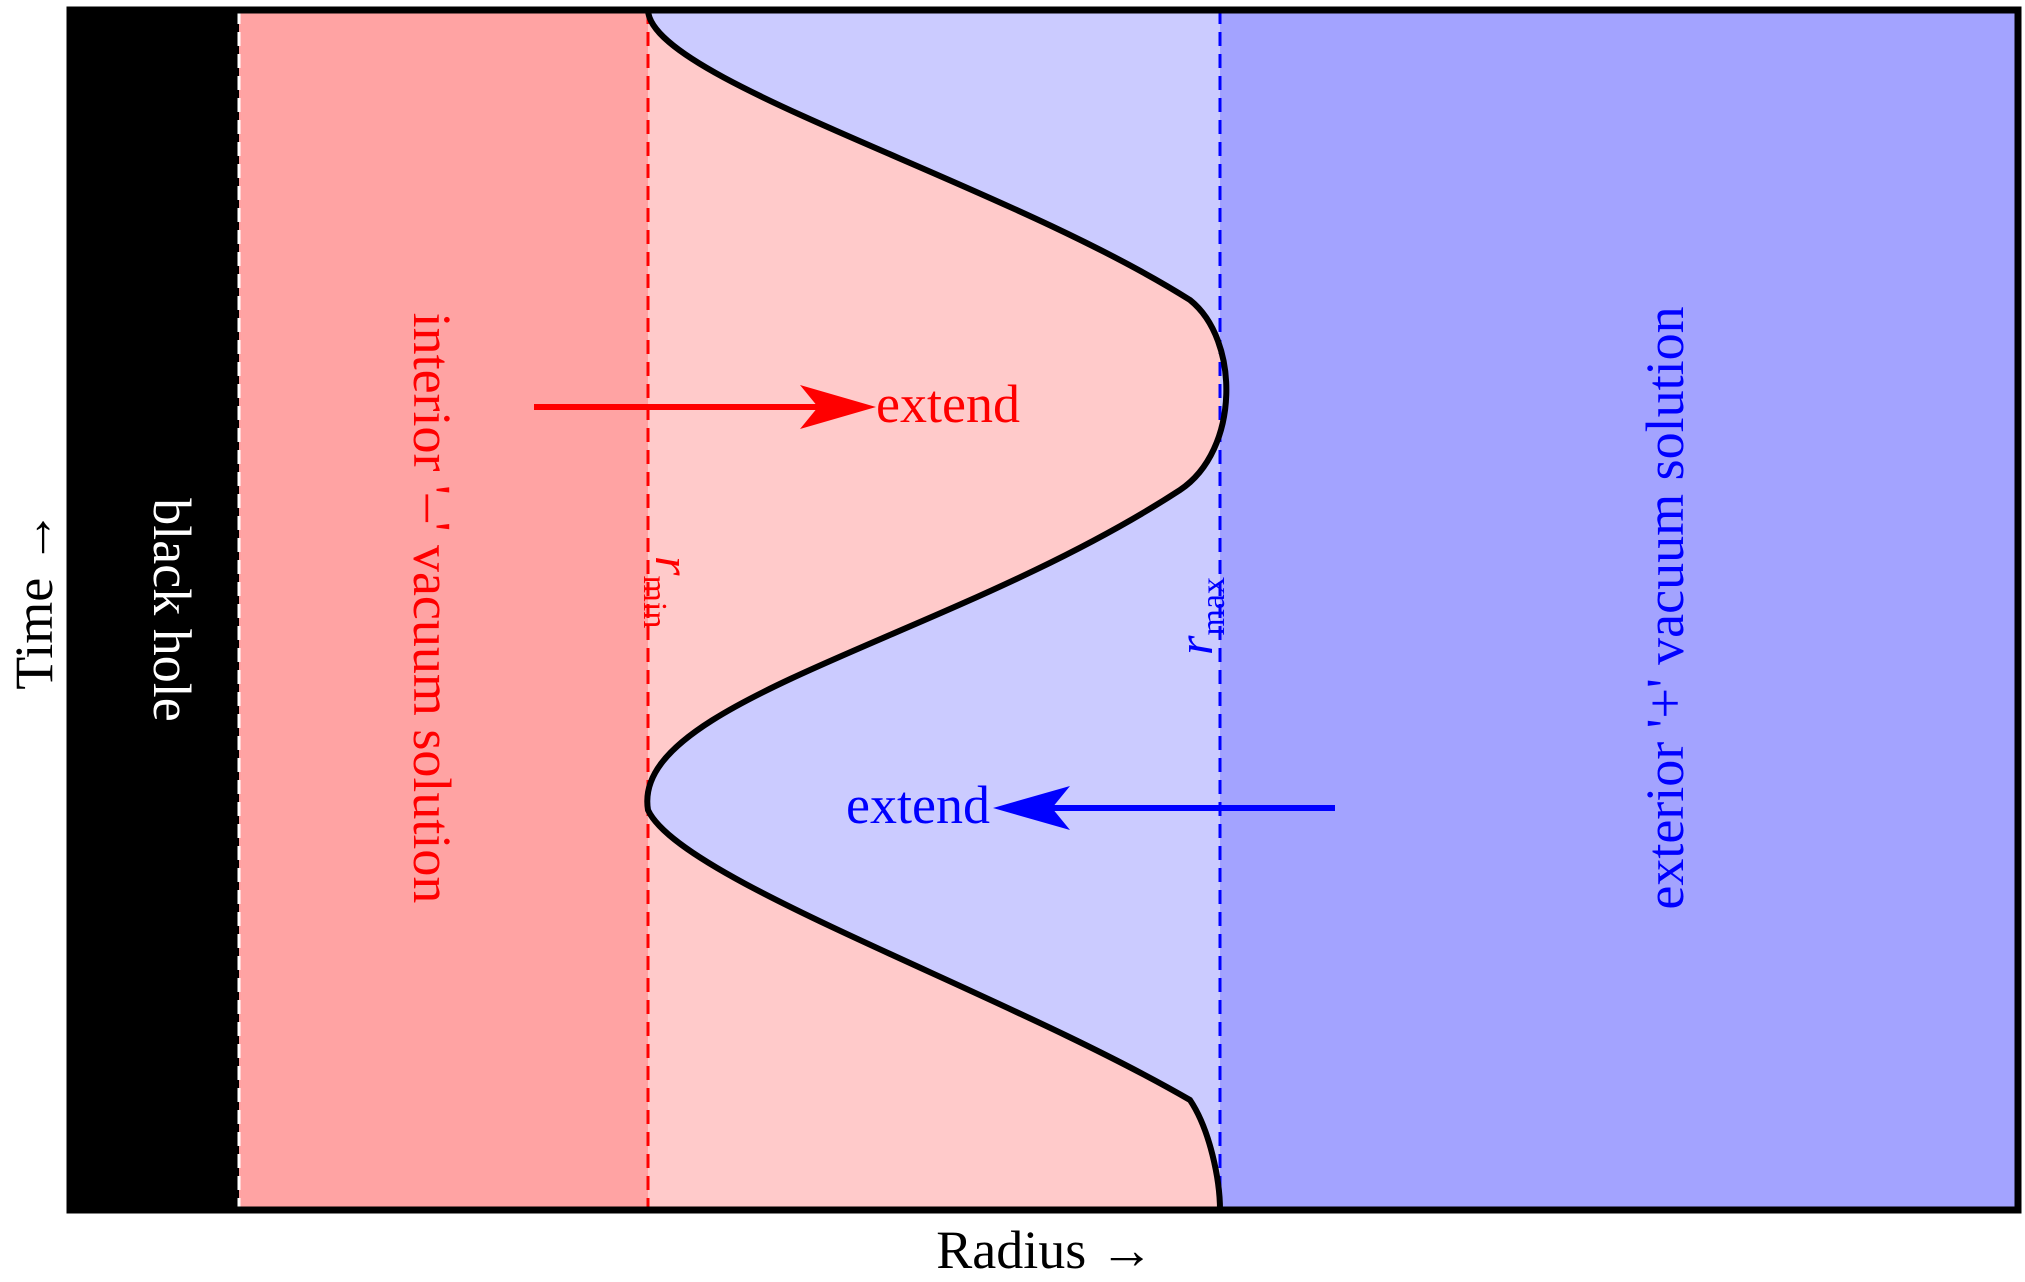  Describe the element at coordinates (432, 608) in the screenshot. I see `interior-region-label: interior '‒' vacuum solution` at that location.